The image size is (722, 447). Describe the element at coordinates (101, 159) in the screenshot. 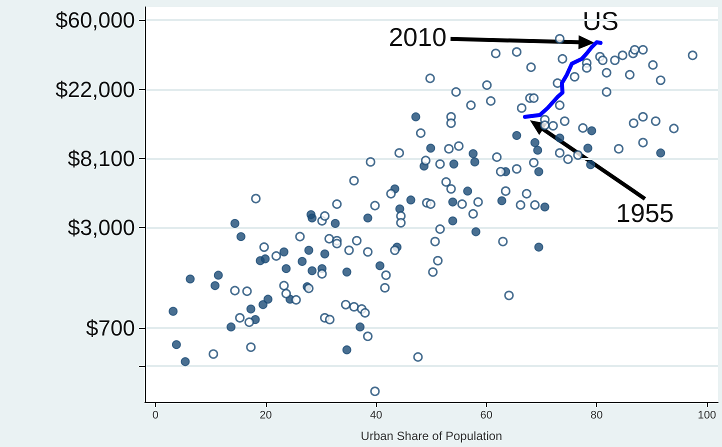

I see `y-tick-label: $8,100` at that location.